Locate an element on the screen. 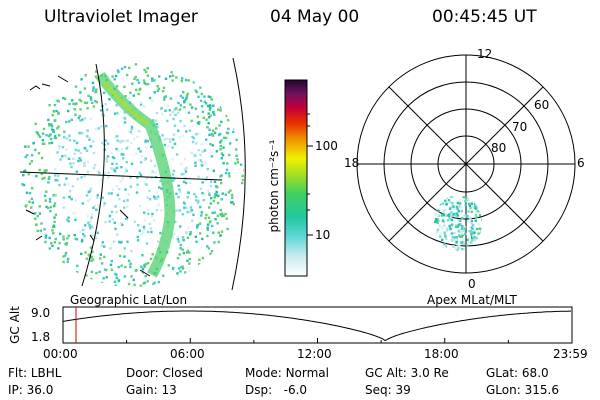 The width and height of the screenshot is (600, 400). mlat-label-80: 80 is located at coordinates (499, 148).